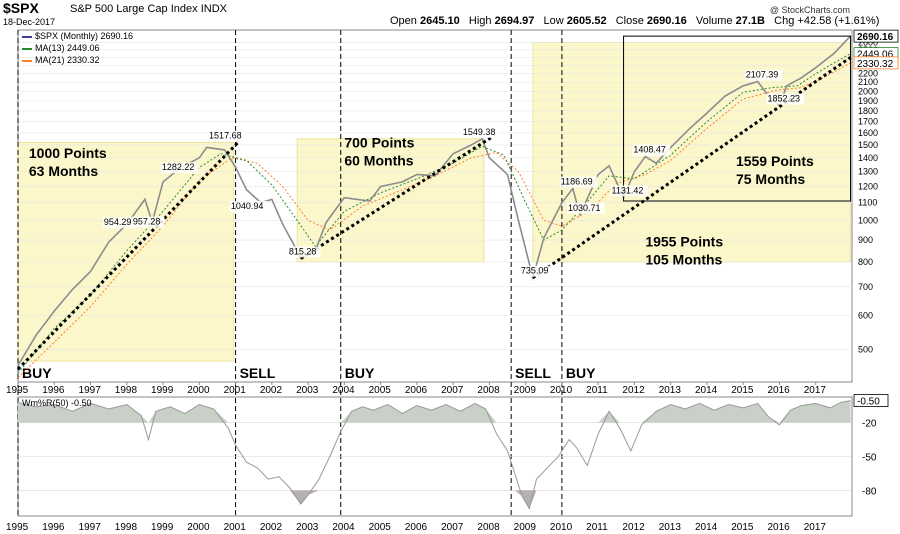  Describe the element at coordinates (868, 82) in the screenshot. I see `y-tick-label: 2100` at that location.